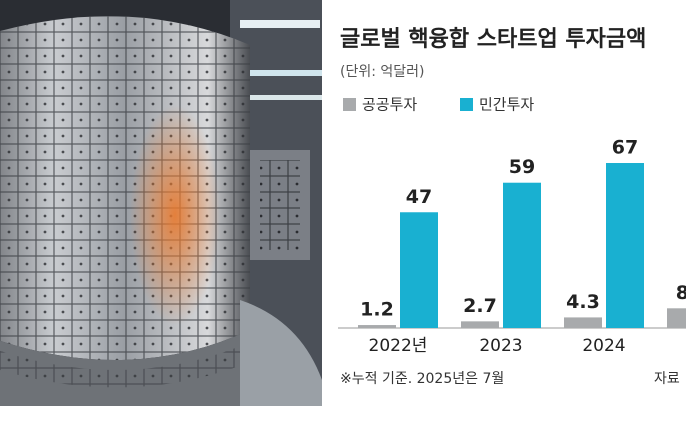 The image size is (686, 440). I want to click on value-label: 2.7, so click(480, 306).